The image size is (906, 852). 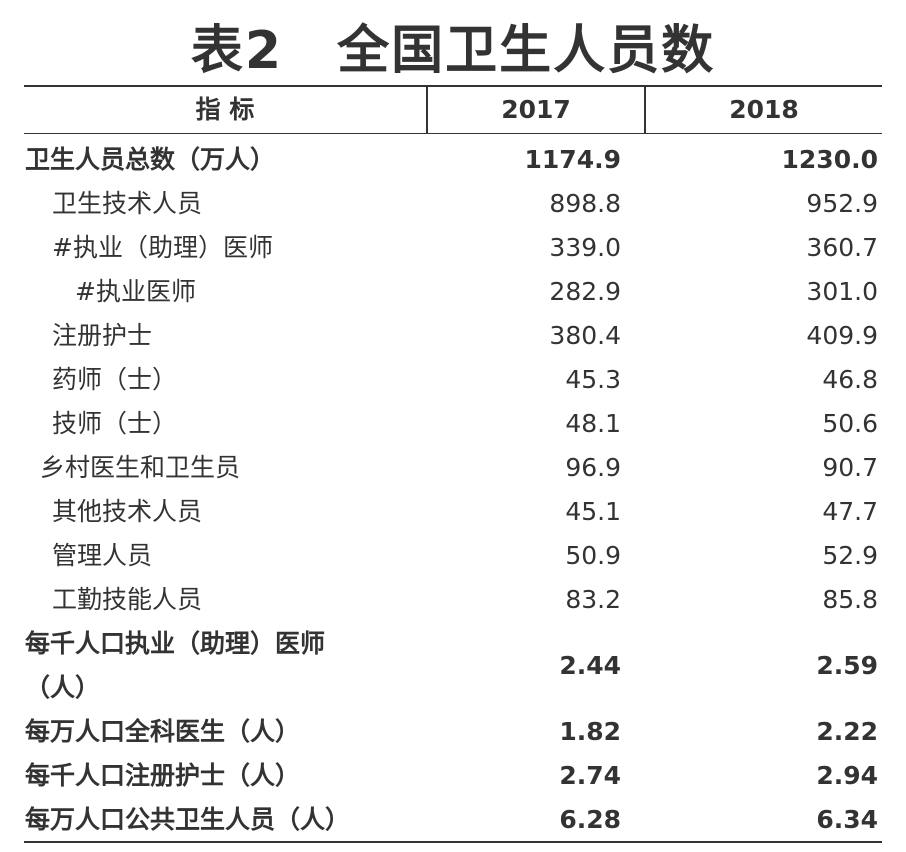 What do you see at coordinates (593, 423) in the screenshot?
I see `value-cell: 48.1` at bounding box center [593, 423].